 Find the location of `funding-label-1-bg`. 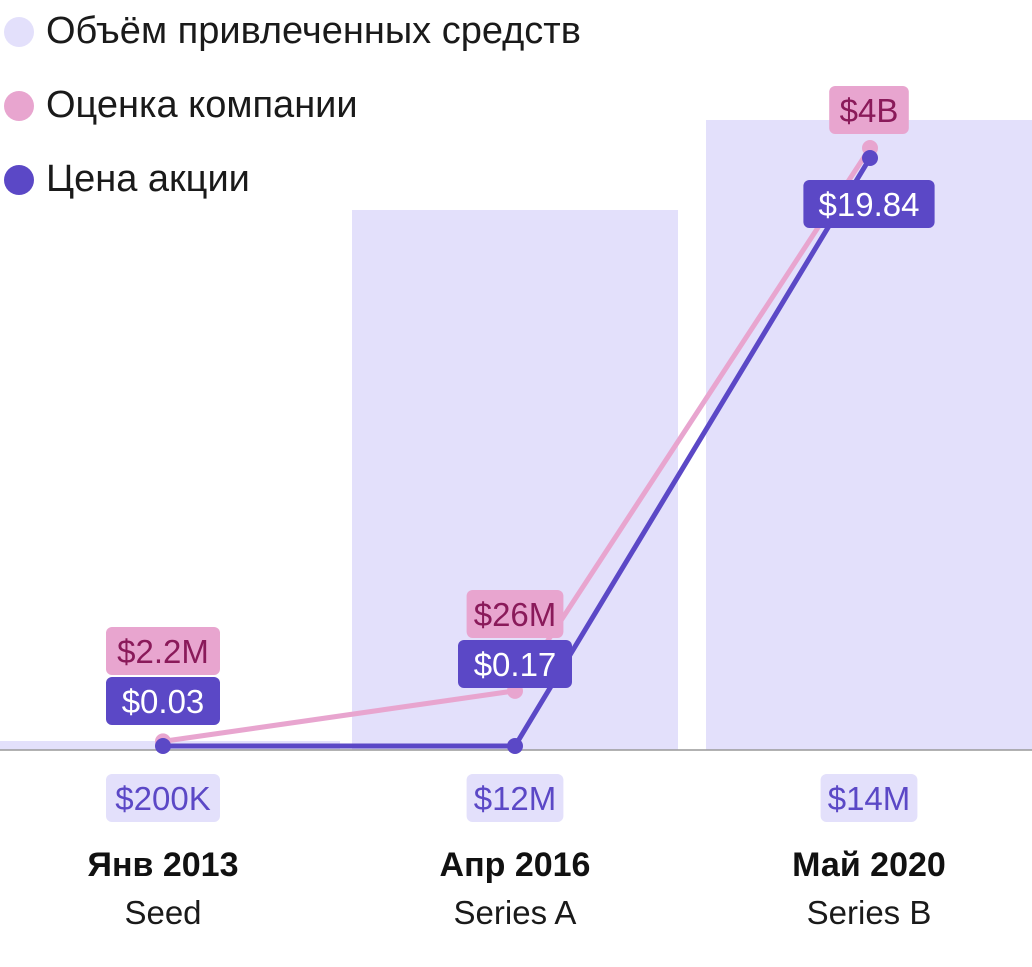

funding-label-1-bg is located at coordinates (163, 798).